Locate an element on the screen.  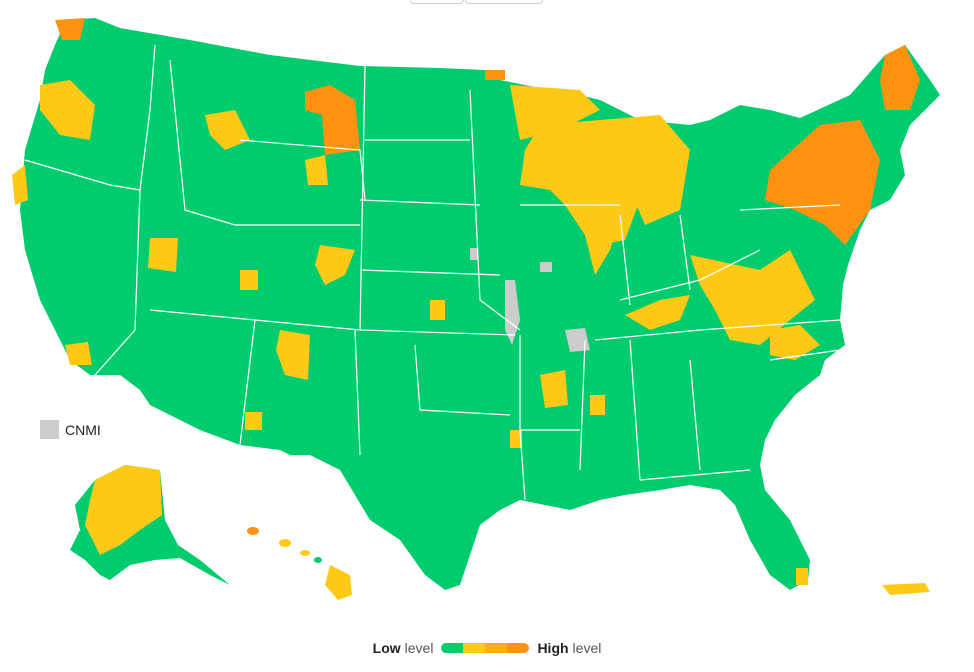
legend-high-suffix: level is located at coordinates (587, 648).